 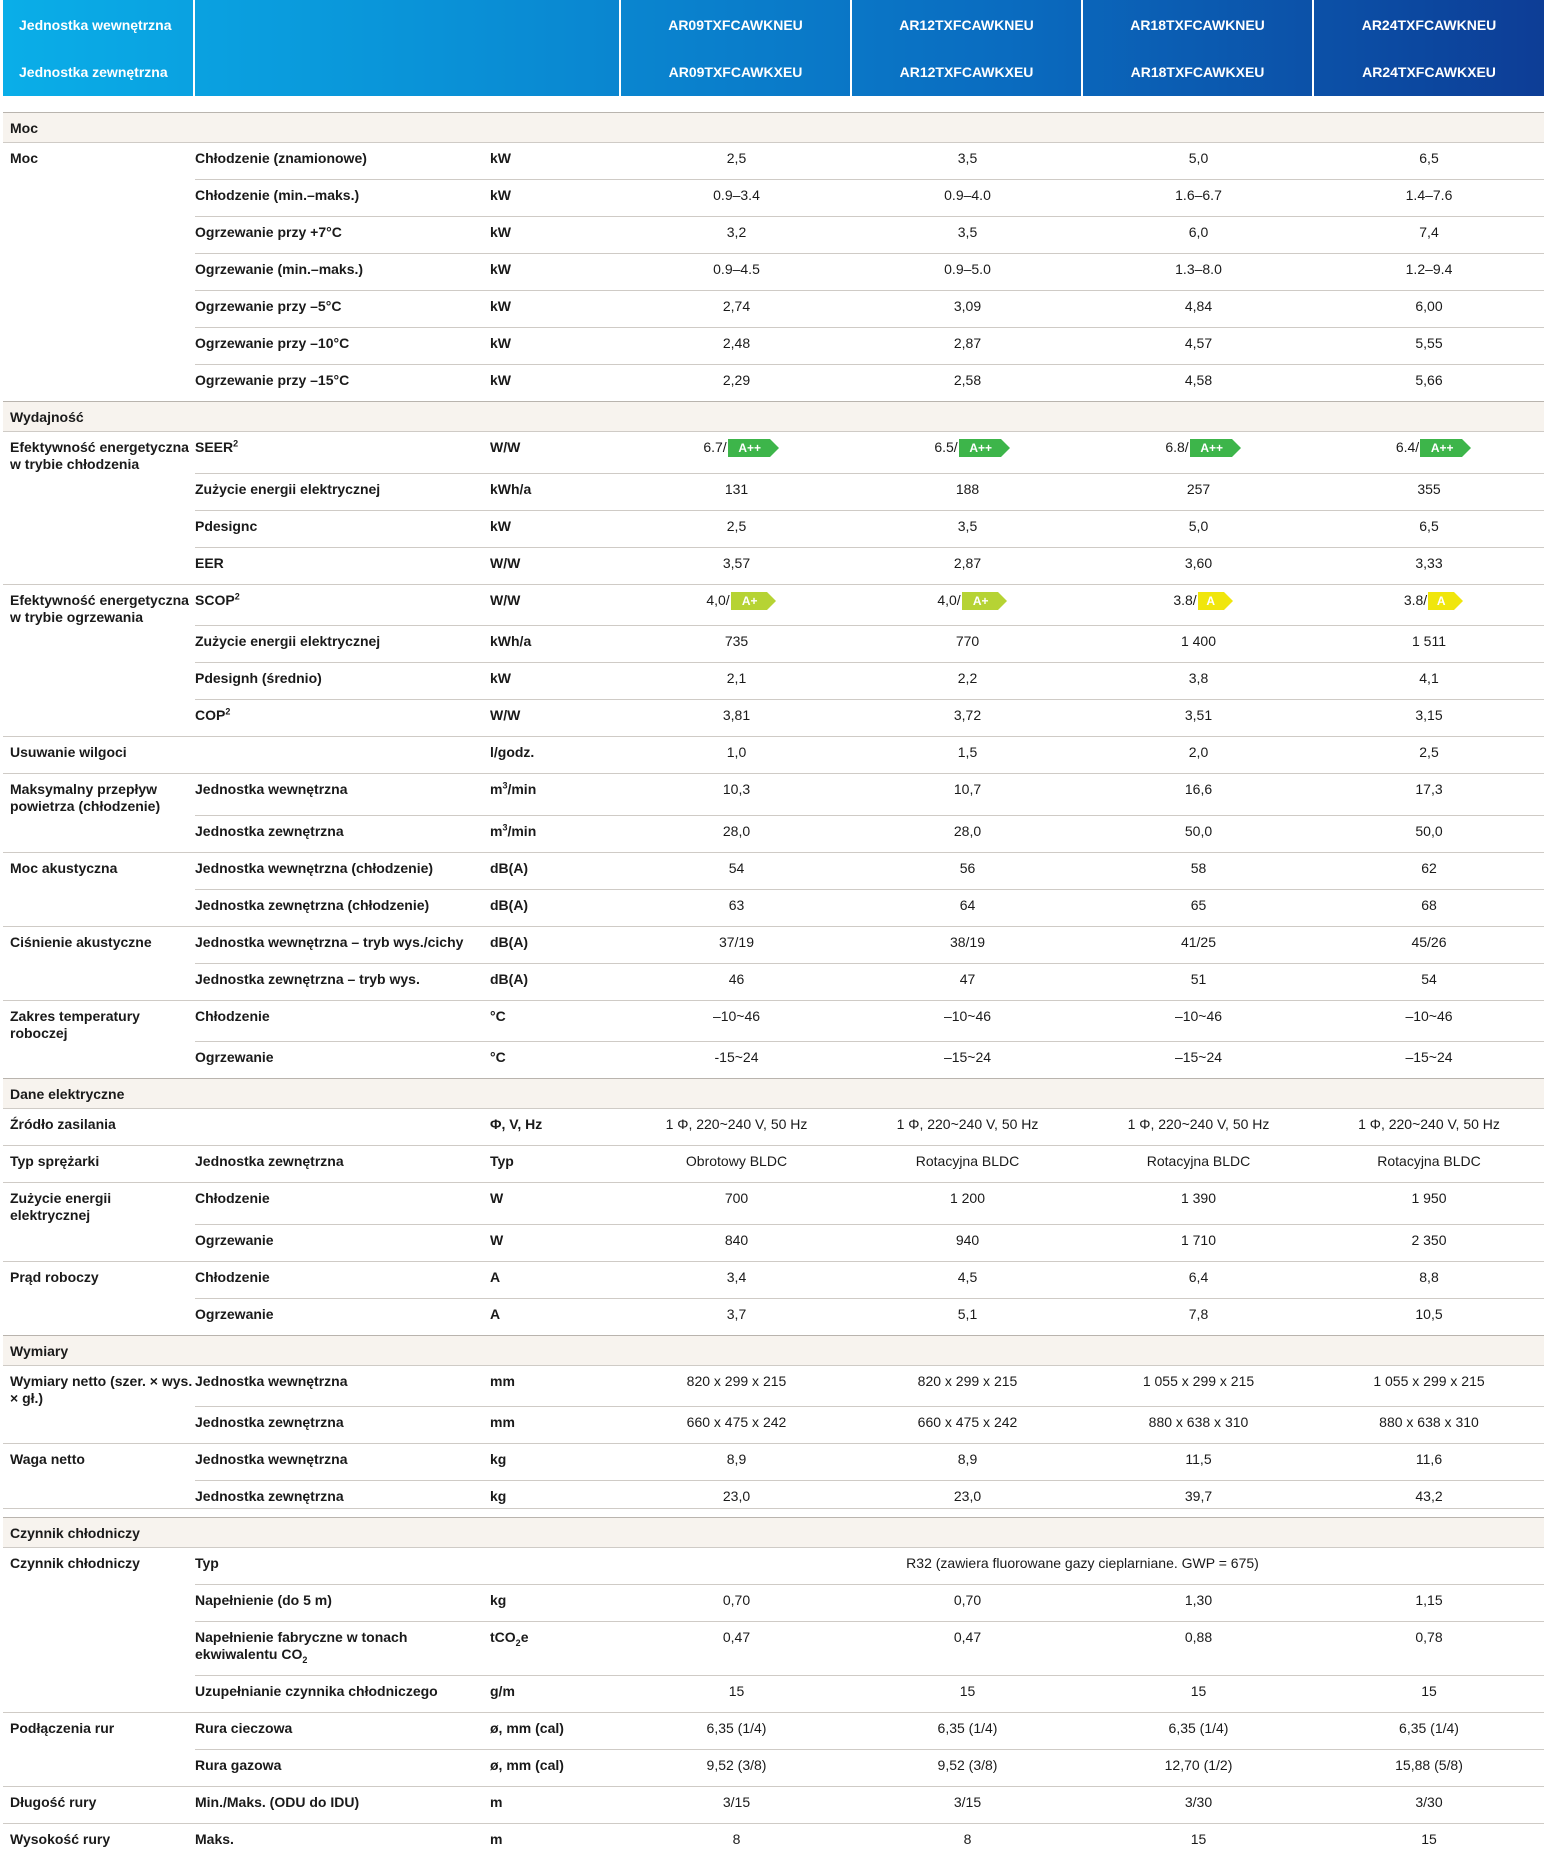 I want to click on row-value: 4,0/A+, so click(x=967, y=605).